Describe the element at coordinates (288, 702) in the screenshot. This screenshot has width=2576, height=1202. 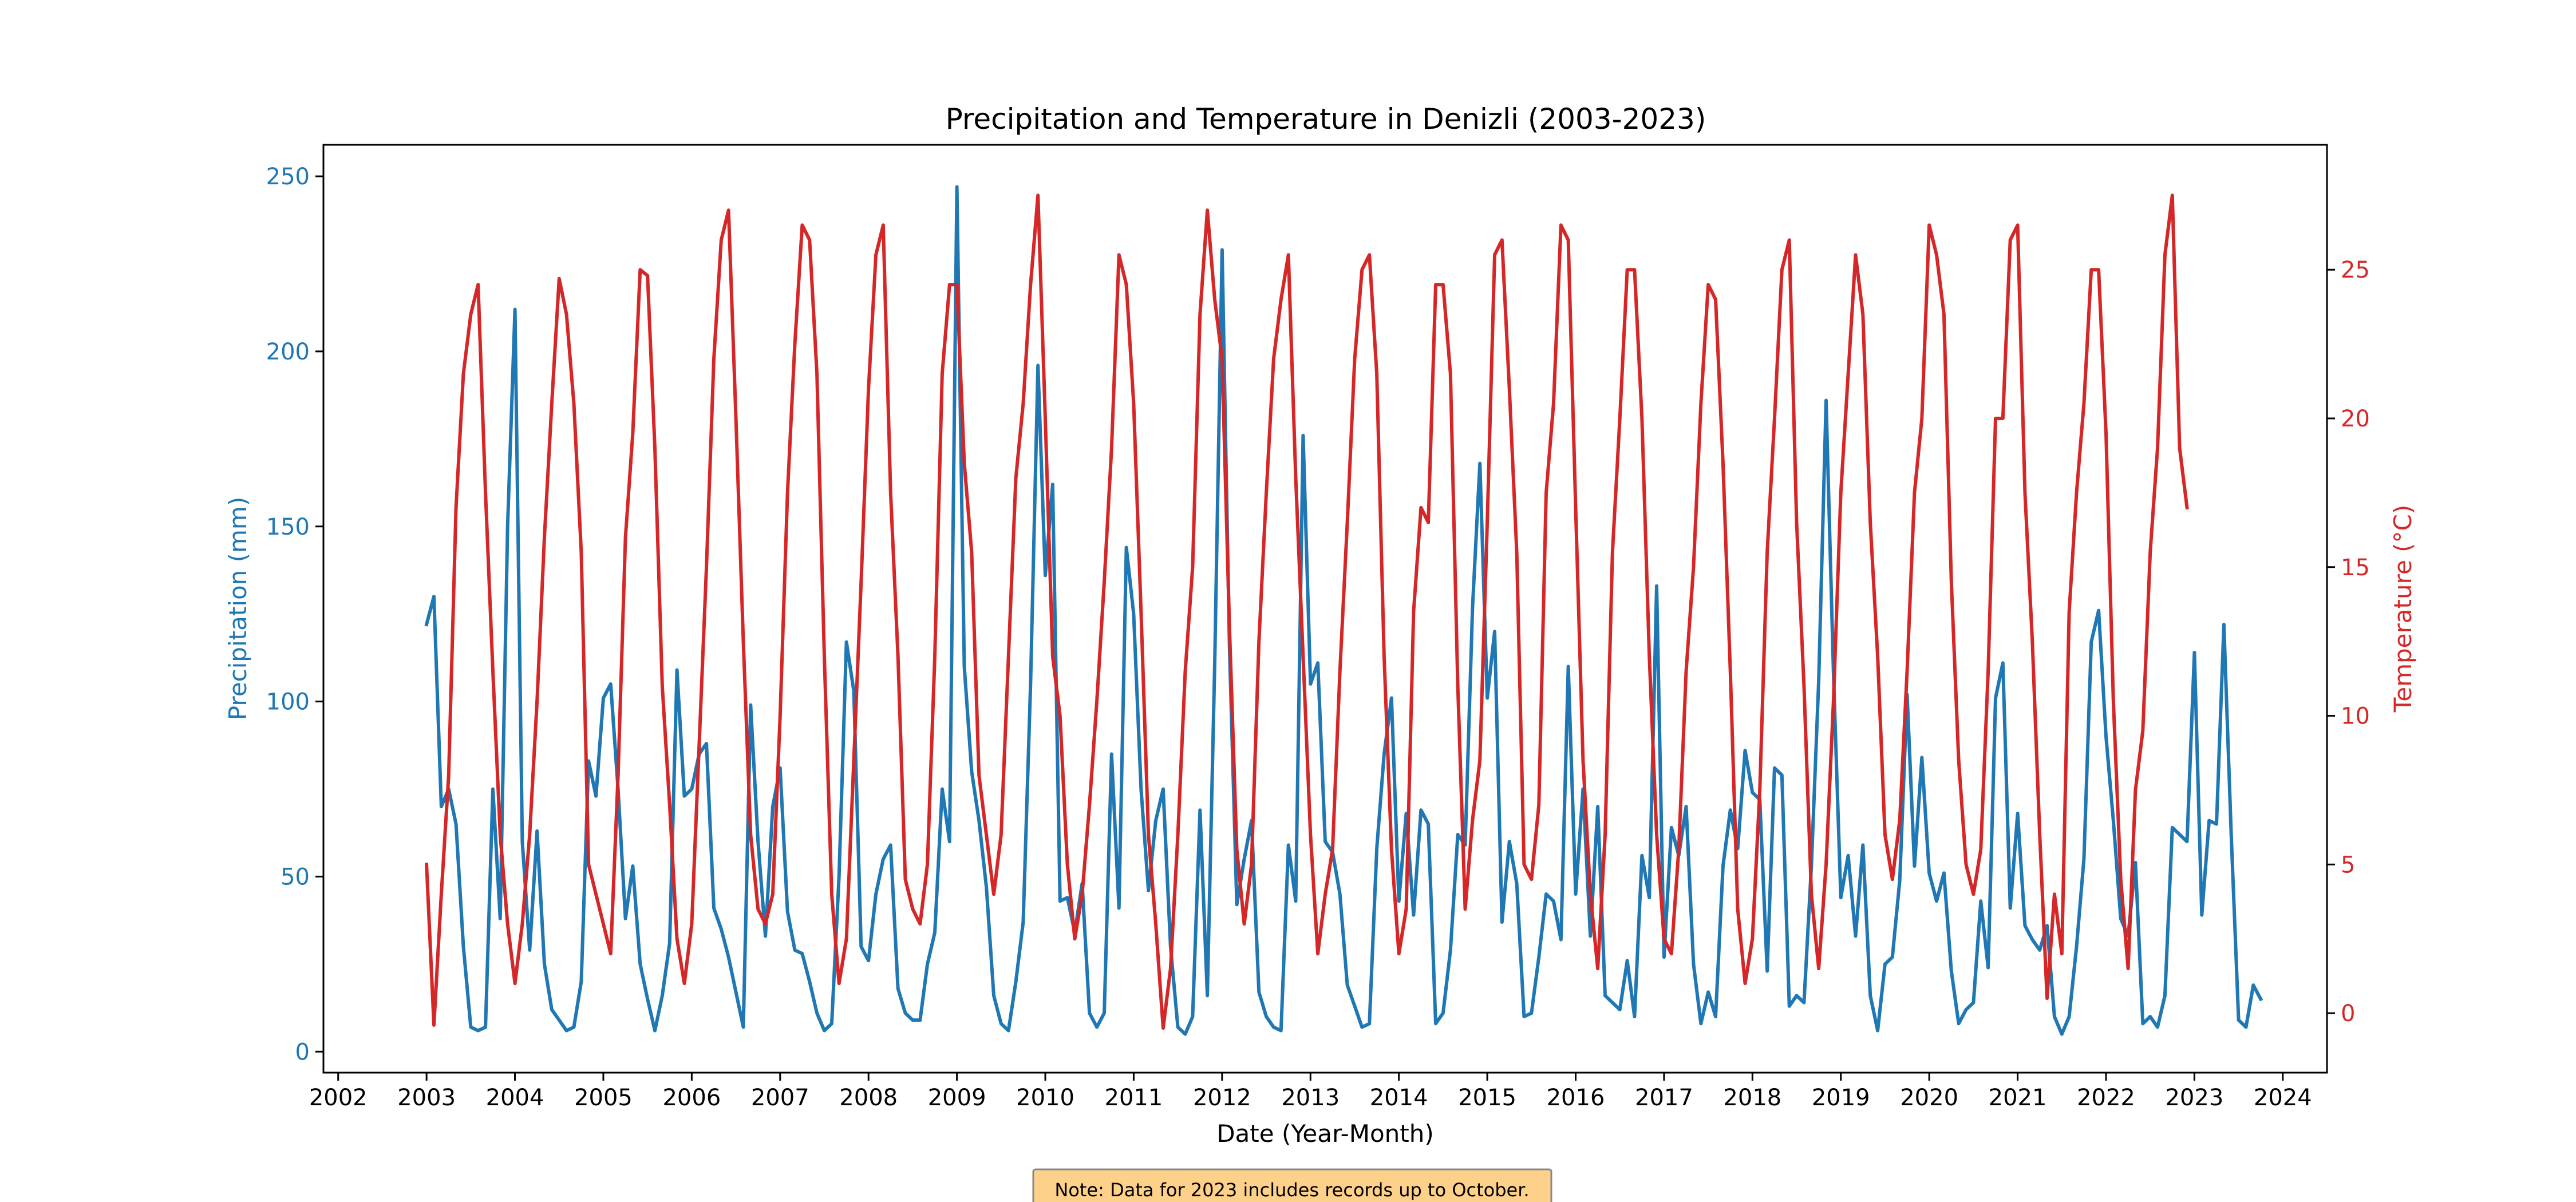
I see `y-left-tick-label: 100` at that location.